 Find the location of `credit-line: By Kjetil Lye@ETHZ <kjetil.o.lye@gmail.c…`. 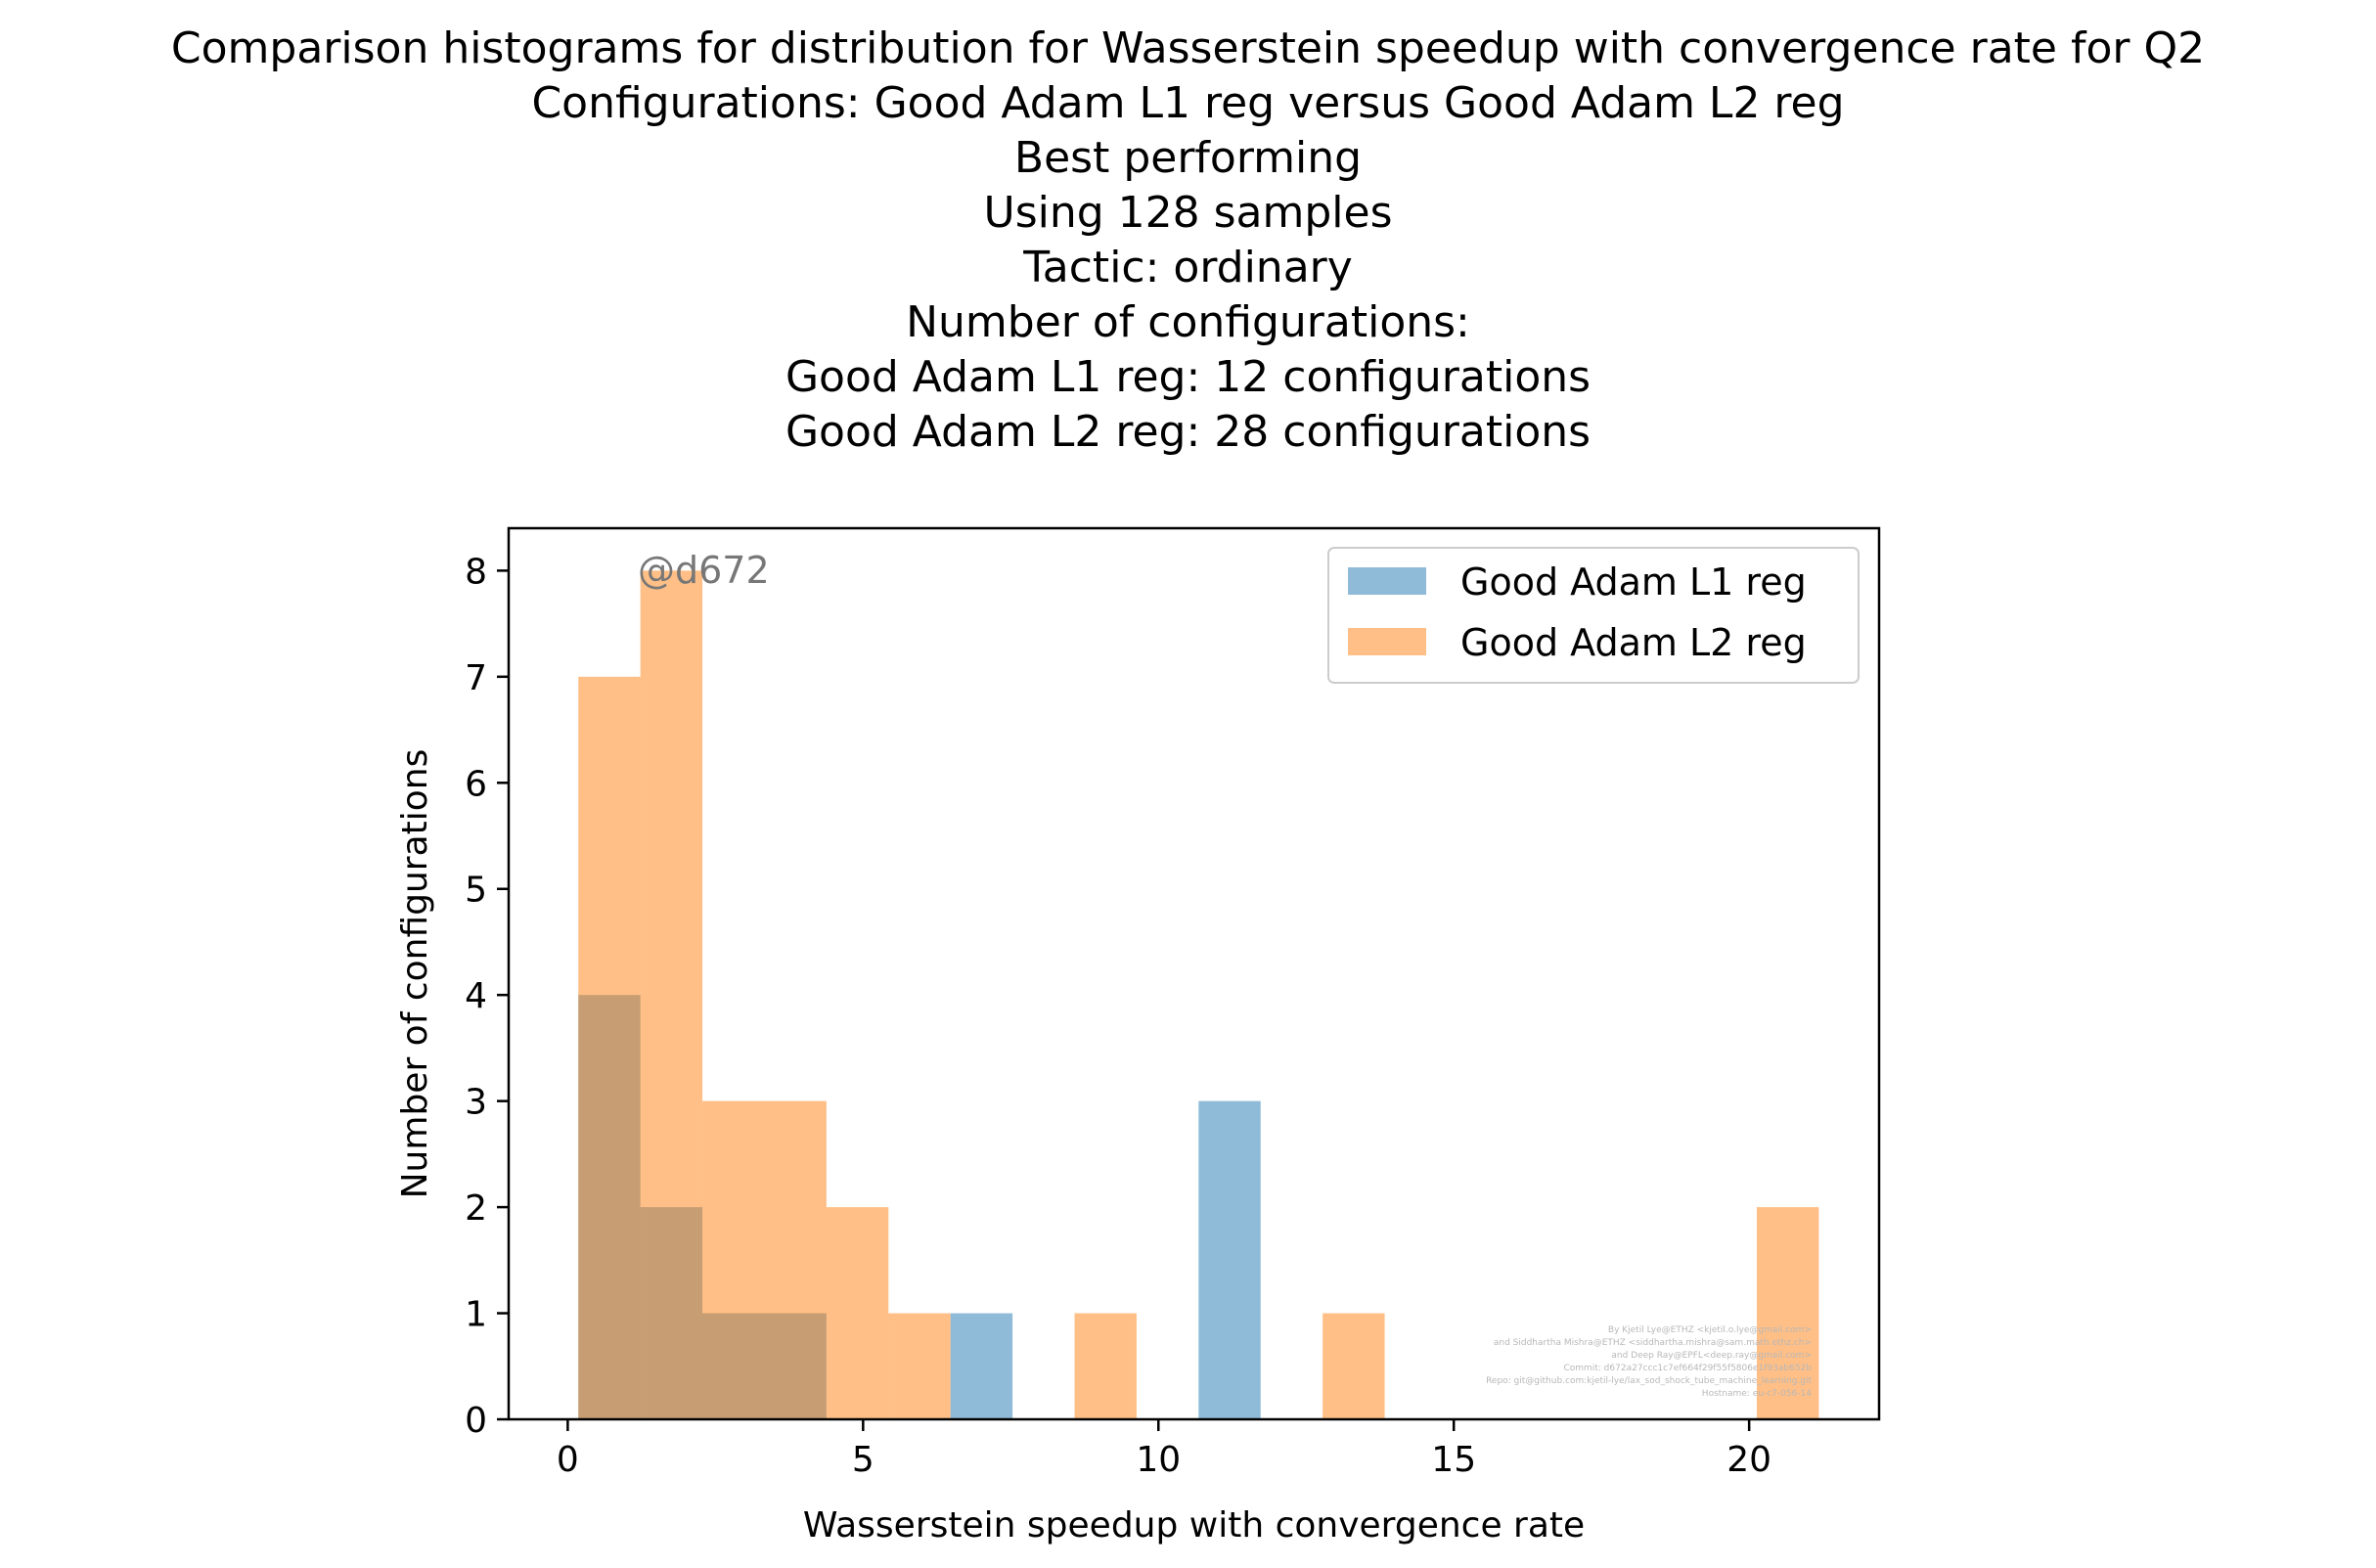

credit-line: By Kjetil Lye@ETHZ <kjetil.o.lye@gmail.c… is located at coordinates (1710, 1330).